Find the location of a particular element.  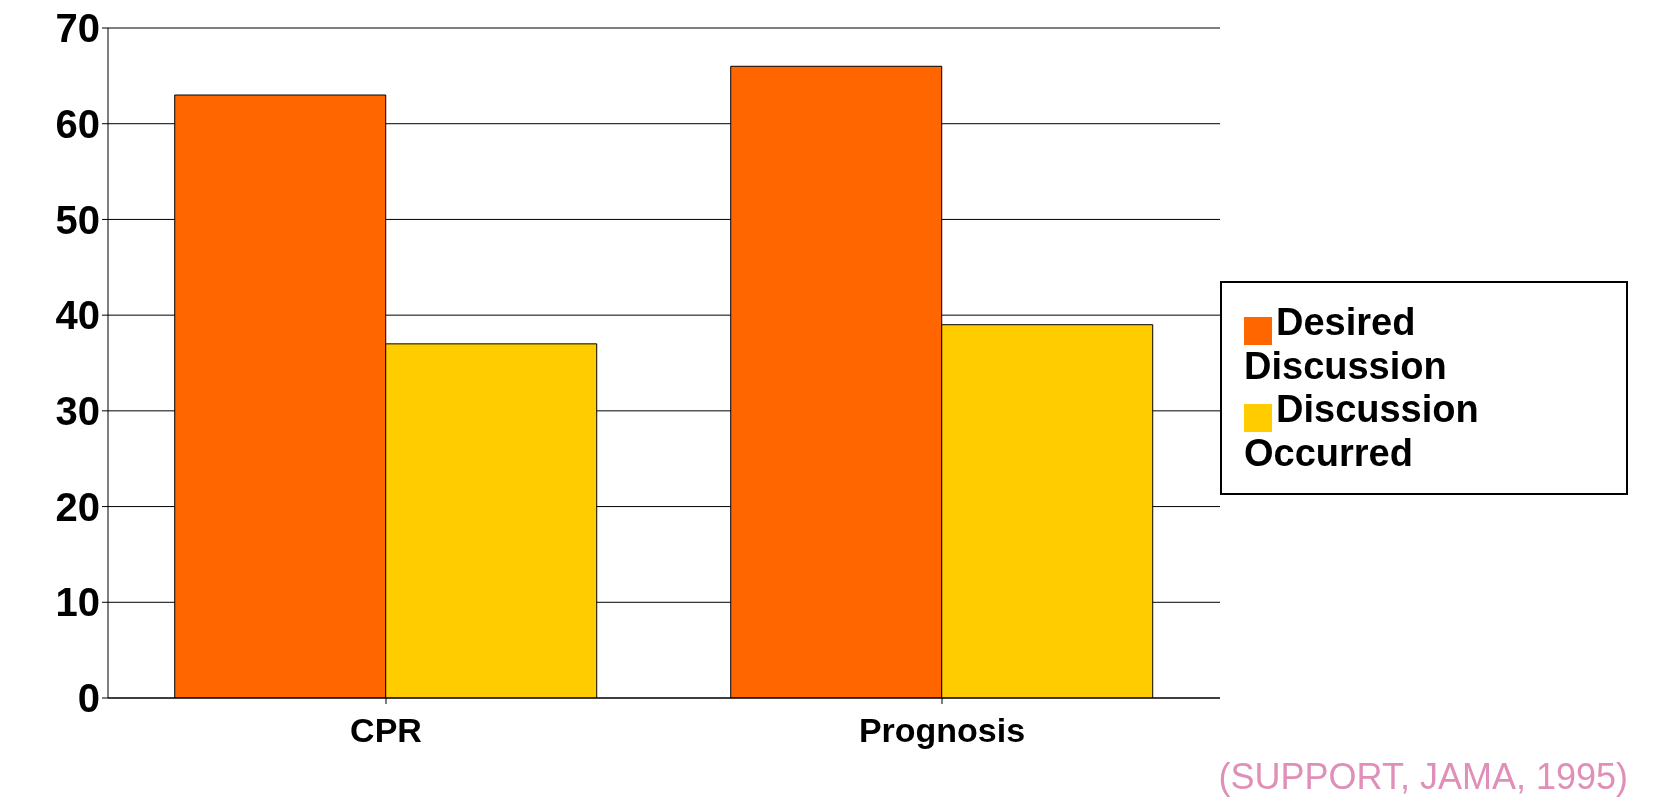

y-tick-label: 70 is located at coordinates (77, 28).